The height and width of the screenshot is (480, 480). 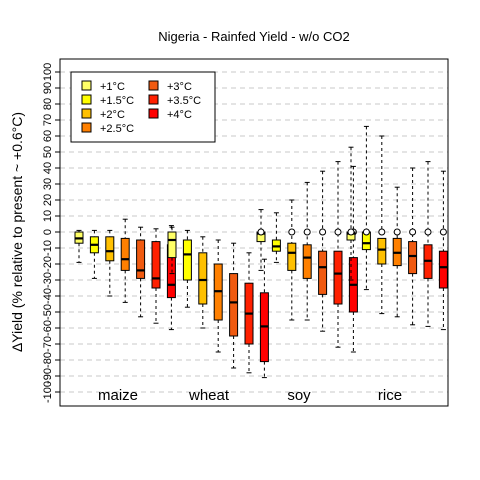 What do you see at coordinates (48, 136) in the screenshot?
I see `y-tick-label: 60` at bounding box center [48, 136].